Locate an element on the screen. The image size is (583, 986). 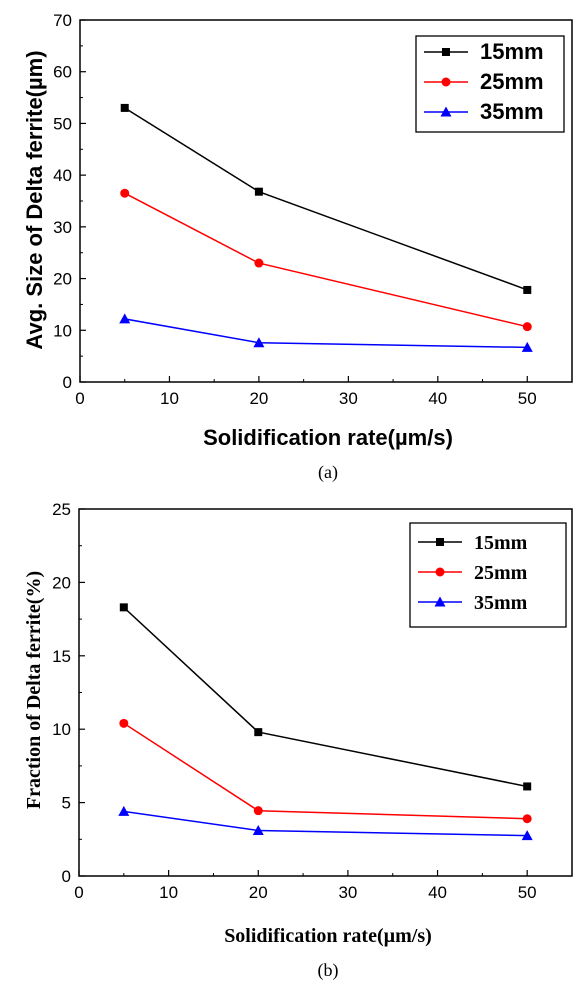
chart-a-y-tick-label: 50 is located at coordinates (62, 123).